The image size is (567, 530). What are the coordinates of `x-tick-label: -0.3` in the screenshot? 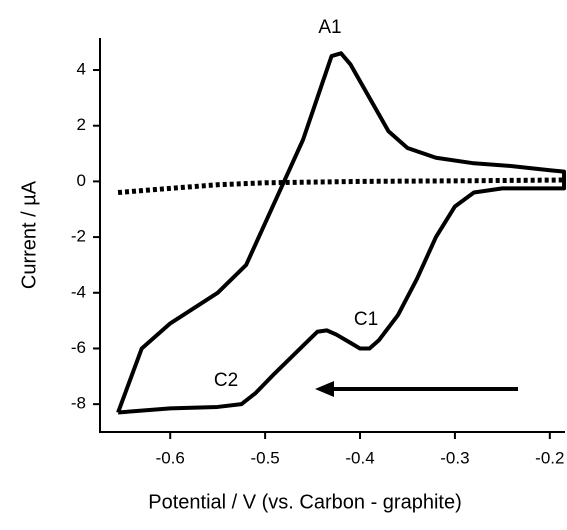 It's located at (454, 457).